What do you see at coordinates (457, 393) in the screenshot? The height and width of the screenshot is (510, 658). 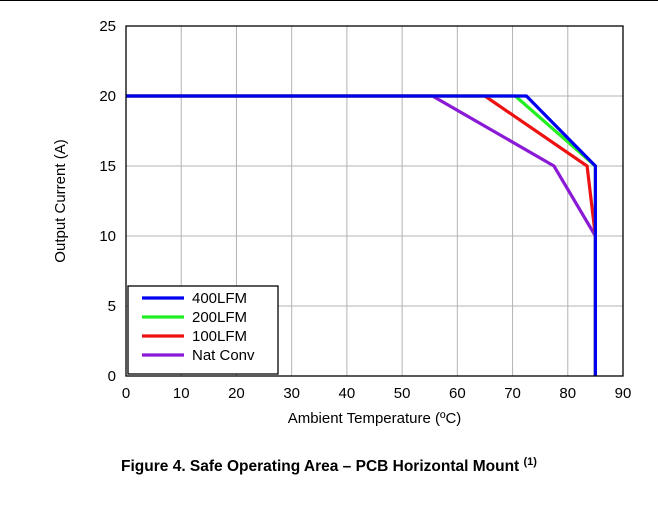 I see `x-tick-label: 60` at bounding box center [457, 393].